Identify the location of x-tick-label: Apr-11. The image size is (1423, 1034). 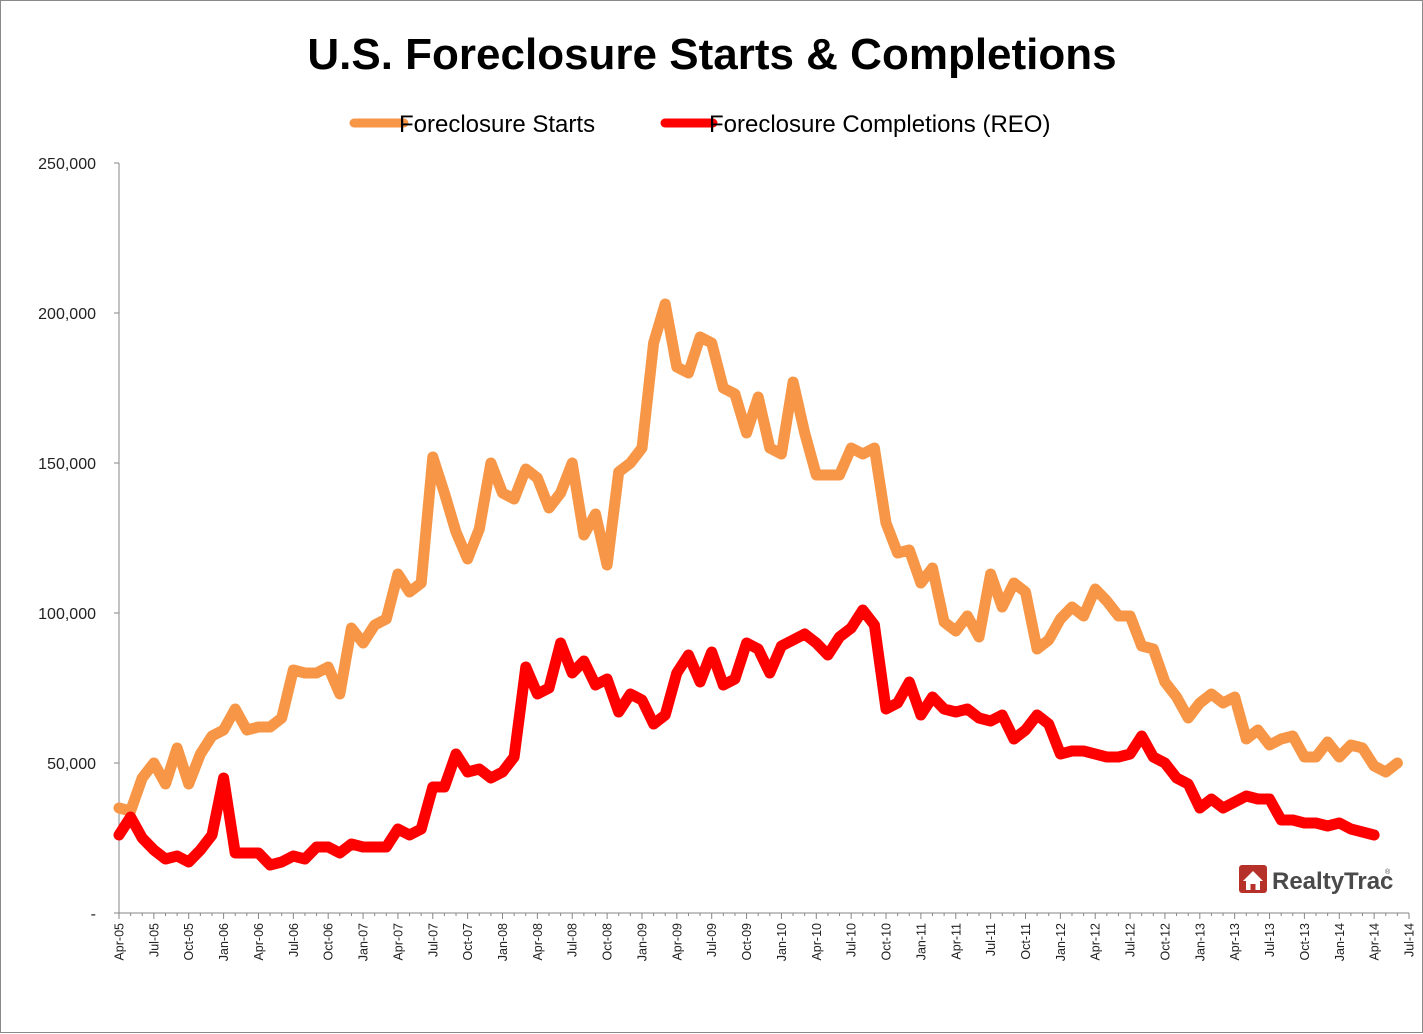
(956, 941).